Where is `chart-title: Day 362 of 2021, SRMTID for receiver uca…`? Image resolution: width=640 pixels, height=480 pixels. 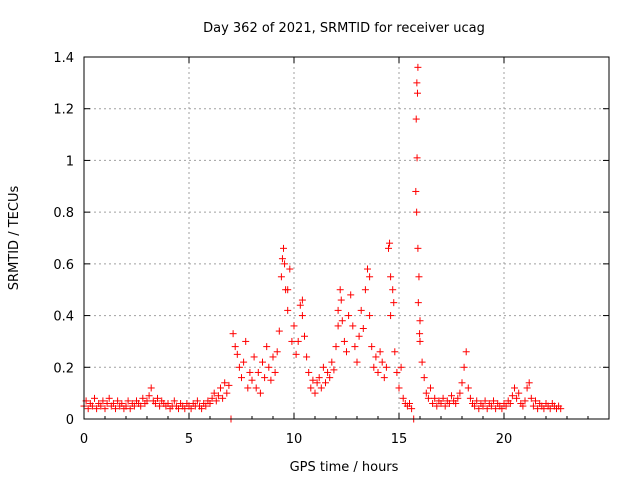 chart-title: Day 362 of 2021, SRMTID for receiver uca… is located at coordinates (344, 28).